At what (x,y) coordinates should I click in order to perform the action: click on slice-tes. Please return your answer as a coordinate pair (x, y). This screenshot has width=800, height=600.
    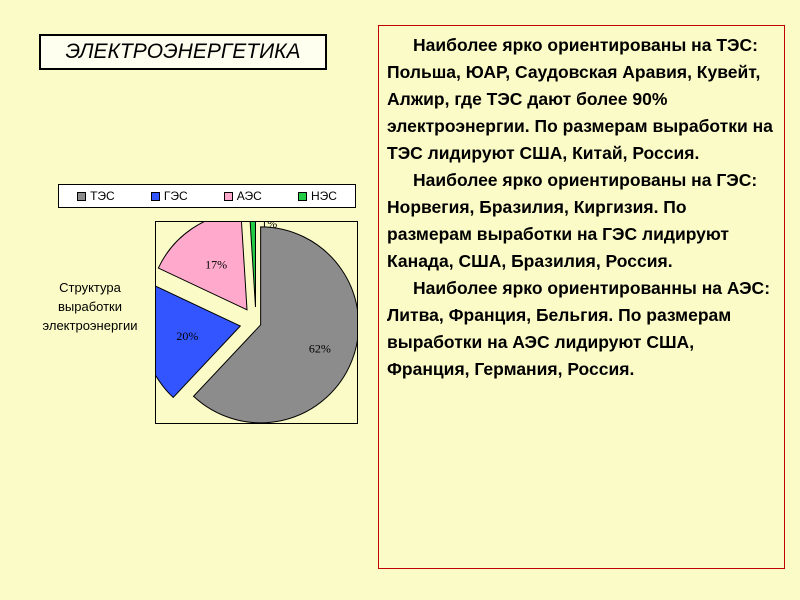
    Looking at the image, I should click on (274, 324).